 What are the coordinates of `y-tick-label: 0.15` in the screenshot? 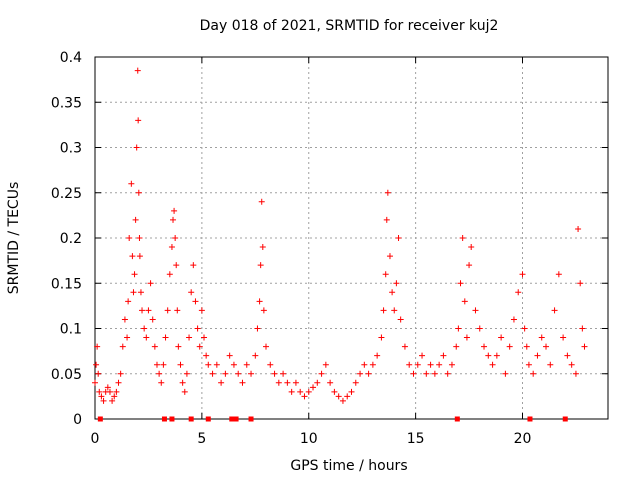 It's located at (66, 284).